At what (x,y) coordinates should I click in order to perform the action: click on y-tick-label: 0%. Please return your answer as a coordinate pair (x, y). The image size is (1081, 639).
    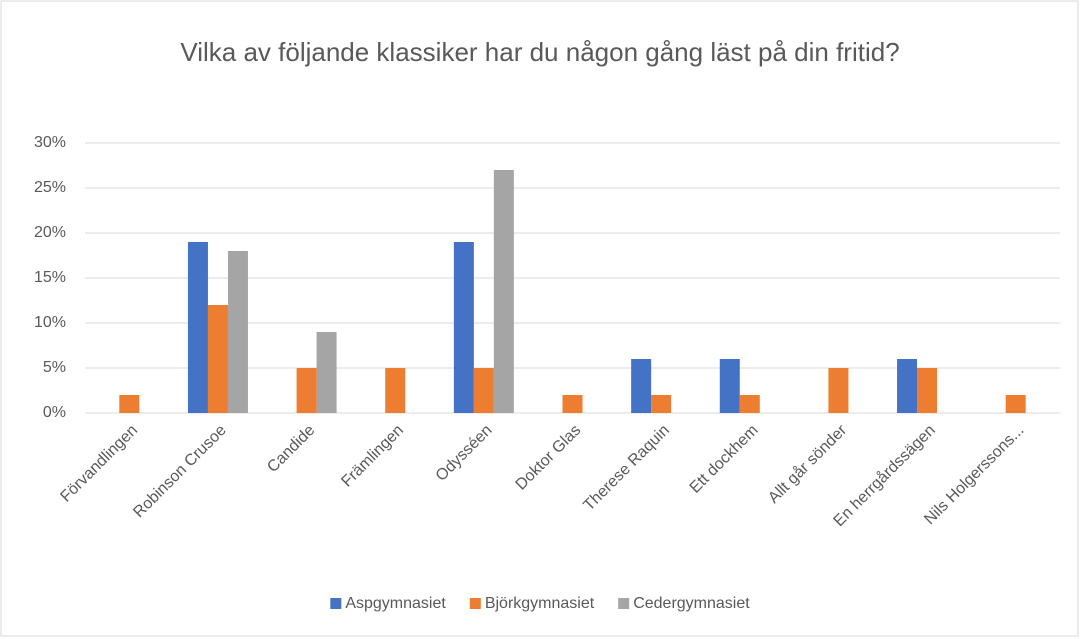
    Looking at the image, I should click on (54, 412).